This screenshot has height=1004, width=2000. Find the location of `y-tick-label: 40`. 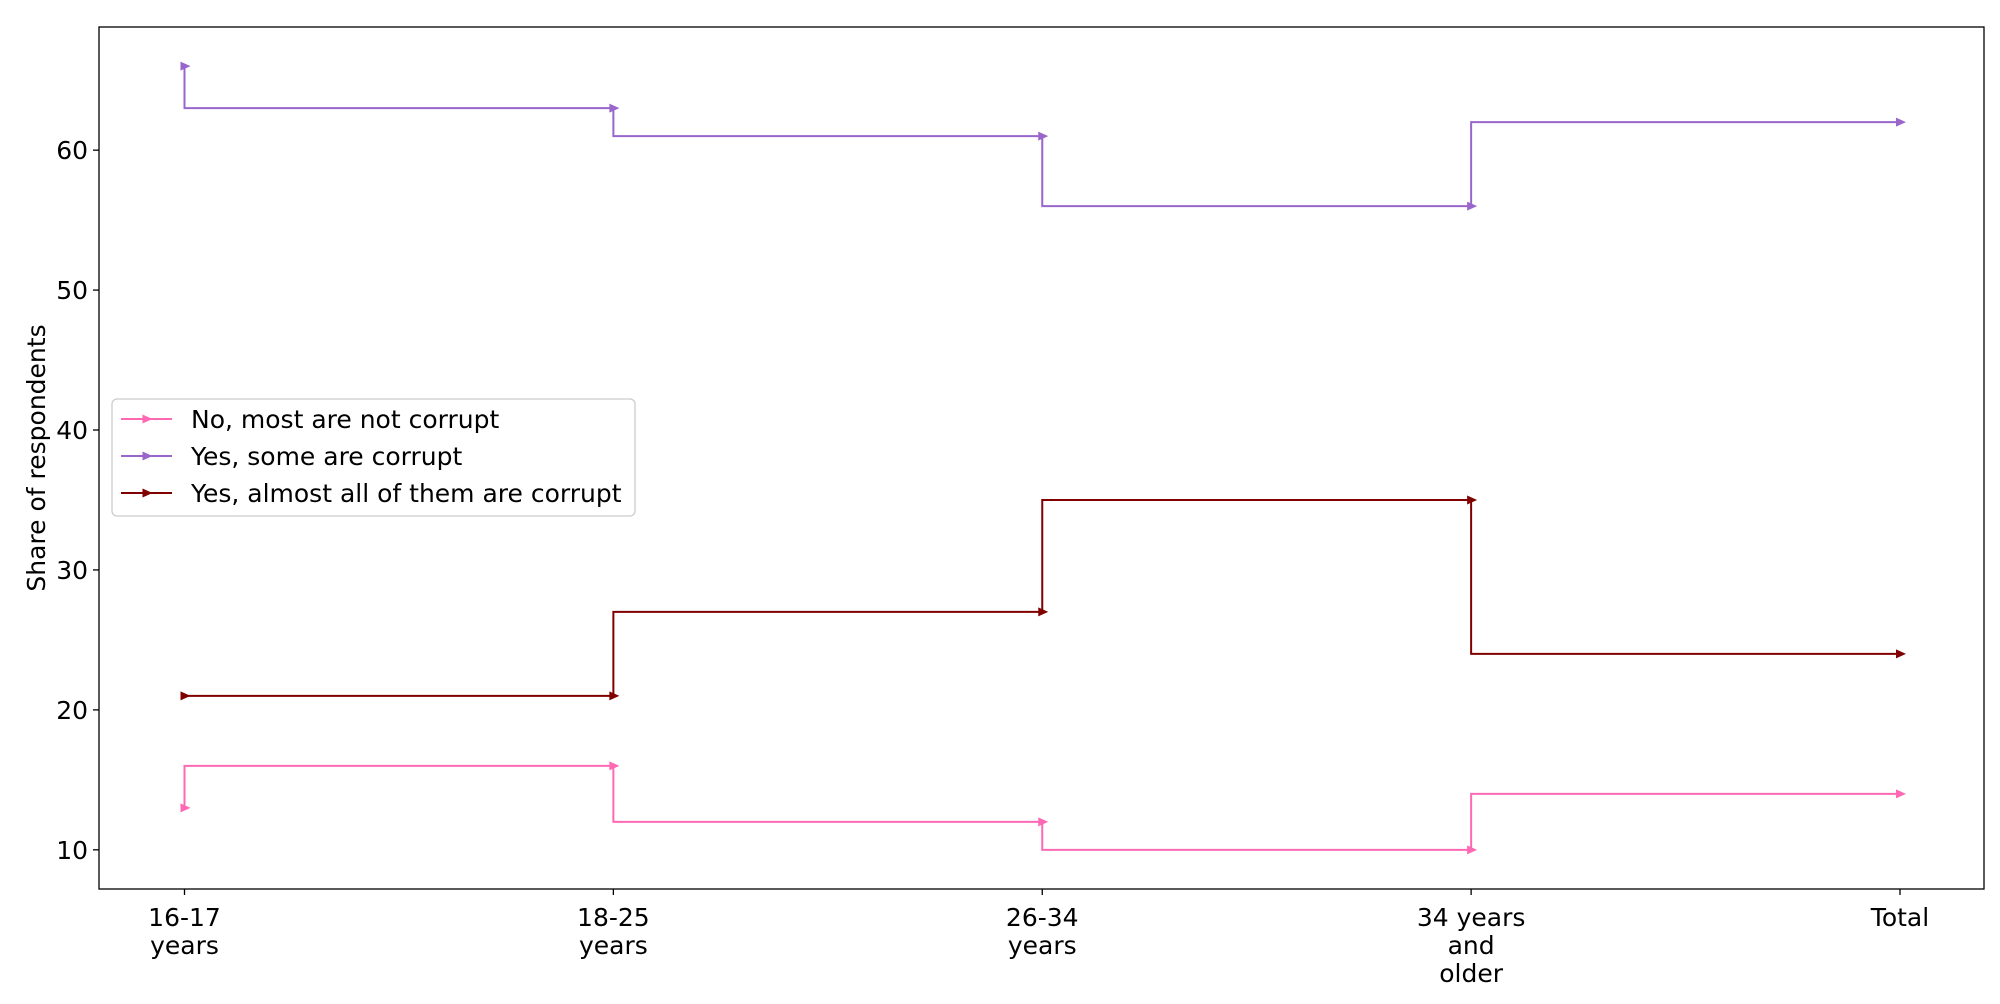

y-tick-label: 40 is located at coordinates (72, 430).